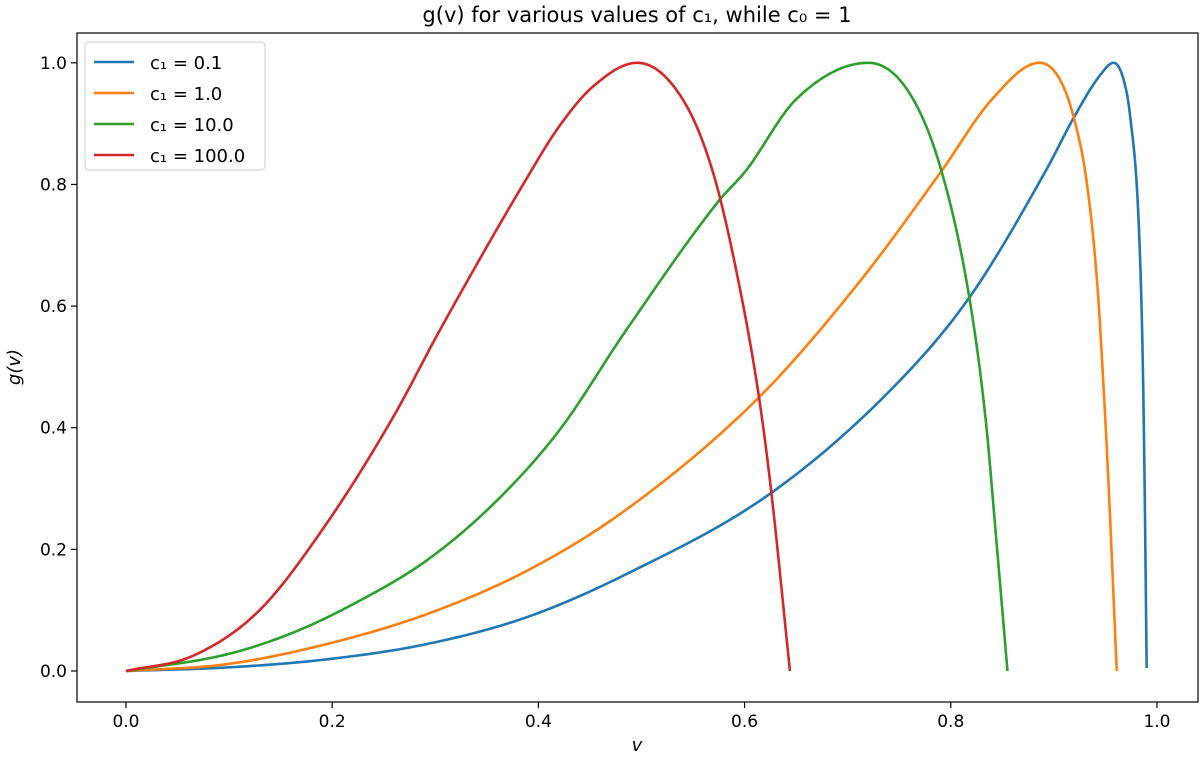  Describe the element at coordinates (744, 722) in the screenshot. I see `x-tick-label: 0.6` at that location.